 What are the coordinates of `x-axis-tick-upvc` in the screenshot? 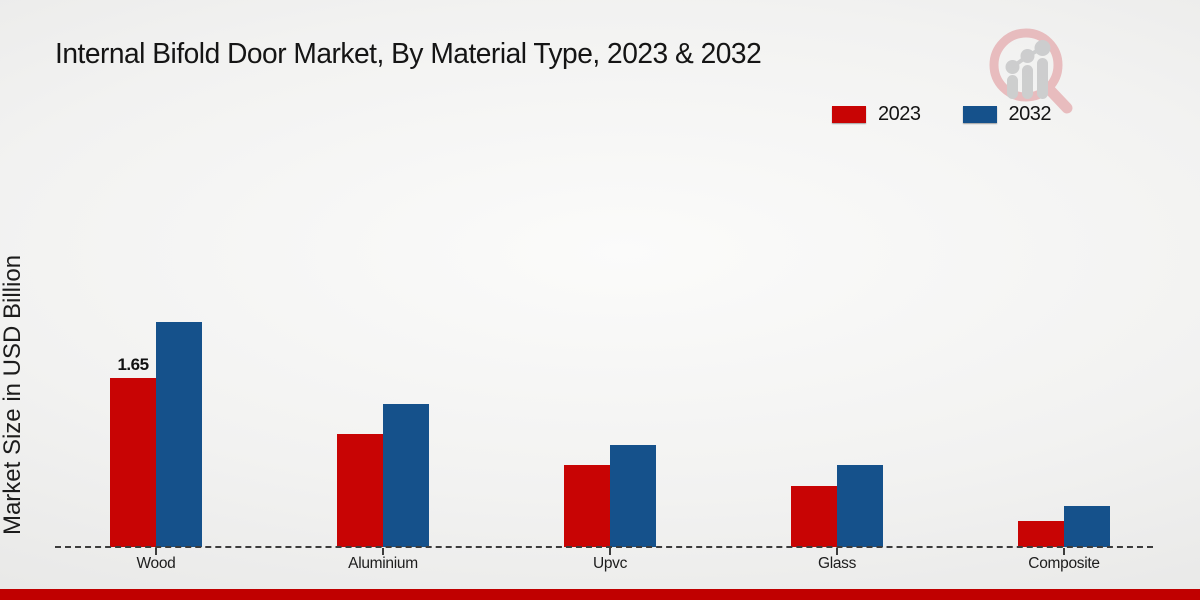 It's located at (610, 551).